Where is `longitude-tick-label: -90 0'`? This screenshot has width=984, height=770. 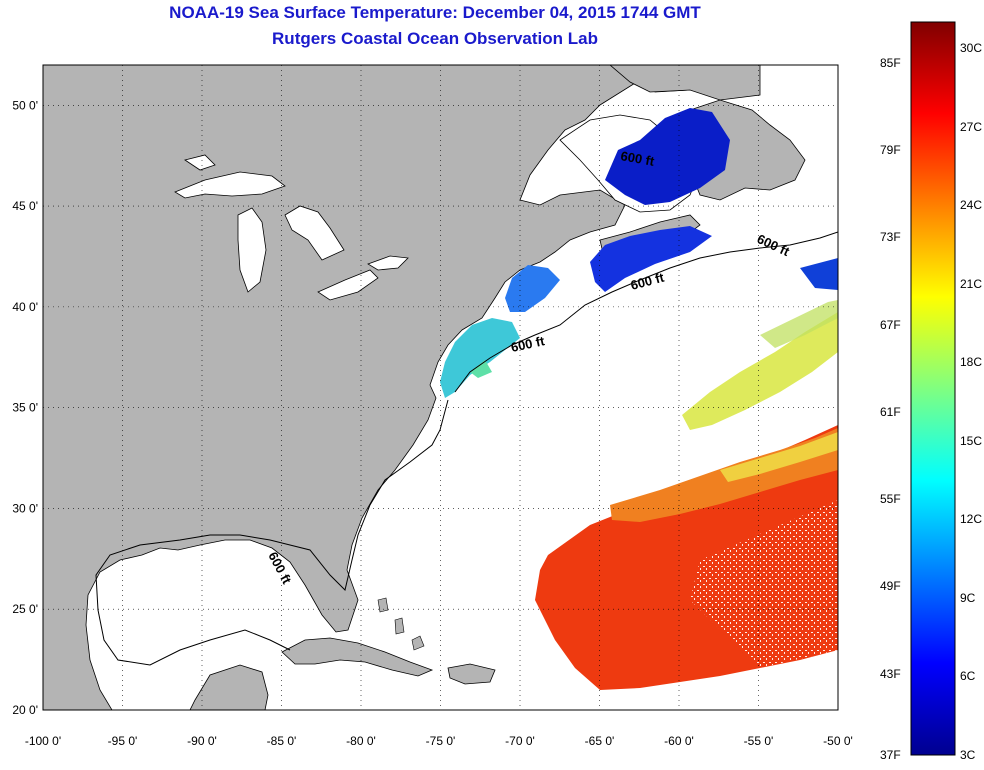 longitude-tick-label: -90 0' is located at coordinates (202, 741).